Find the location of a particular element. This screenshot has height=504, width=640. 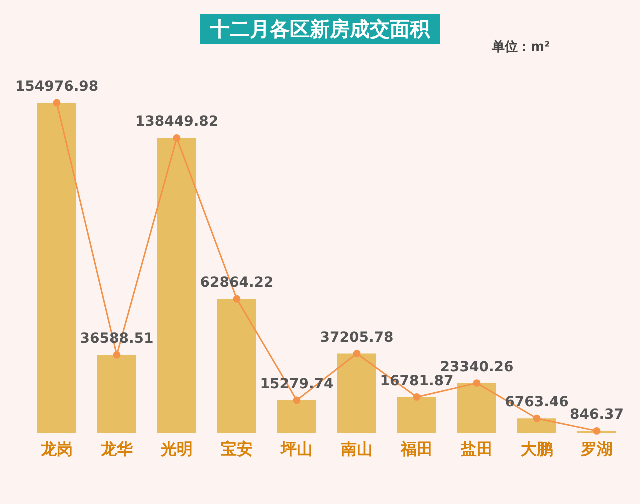

data-label: 154976.98 is located at coordinates (57, 87).